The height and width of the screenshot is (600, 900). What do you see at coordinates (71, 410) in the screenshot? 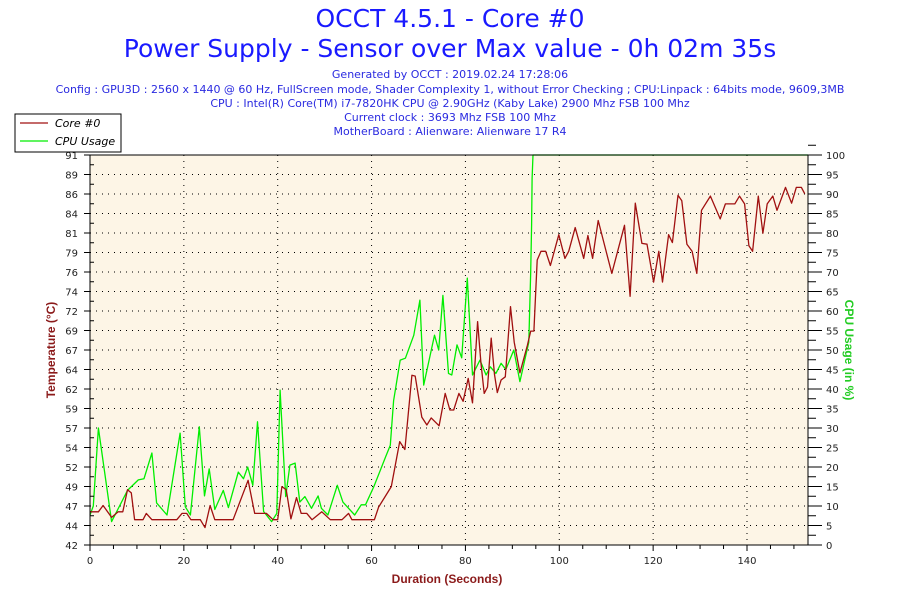
I see `y-left-tick-label: 59` at bounding box center [71, 410].